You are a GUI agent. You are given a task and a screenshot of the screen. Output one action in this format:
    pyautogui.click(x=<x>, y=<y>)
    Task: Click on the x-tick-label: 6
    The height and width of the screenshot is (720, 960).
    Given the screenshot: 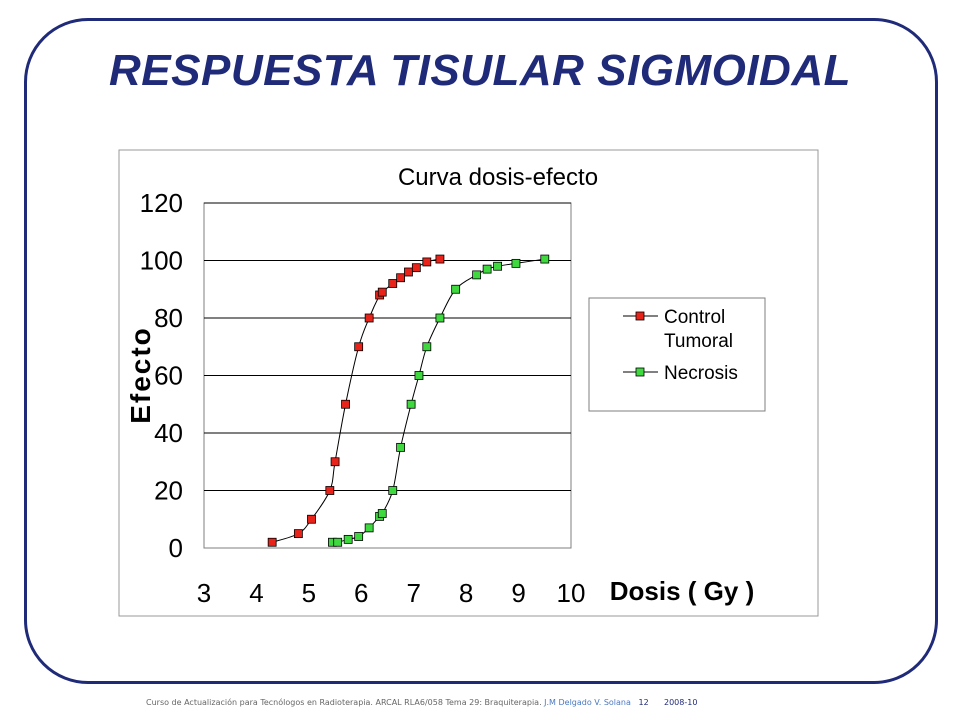 What is the action you would take?
    pyautogui.click(x=361, y=593)
    